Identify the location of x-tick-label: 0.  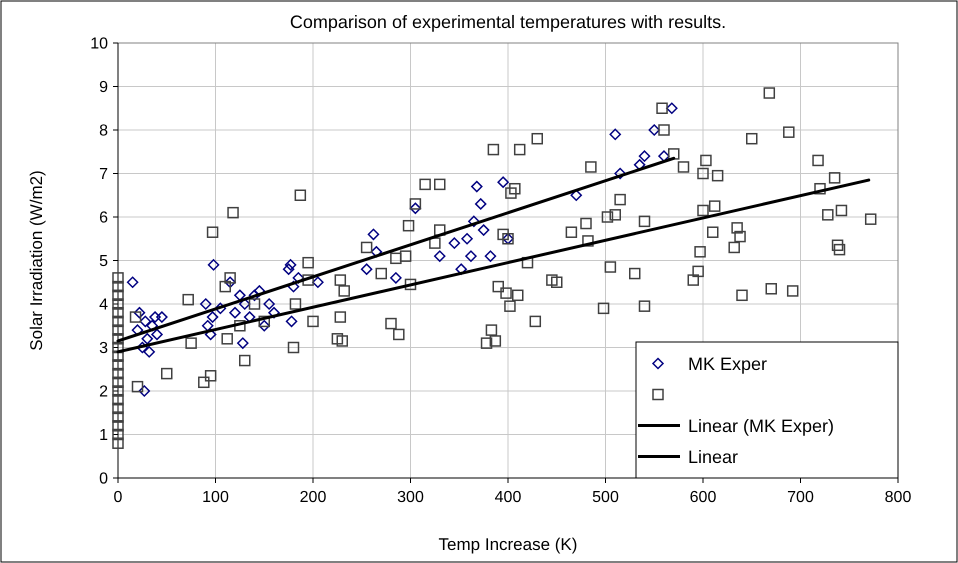
(118, 497).